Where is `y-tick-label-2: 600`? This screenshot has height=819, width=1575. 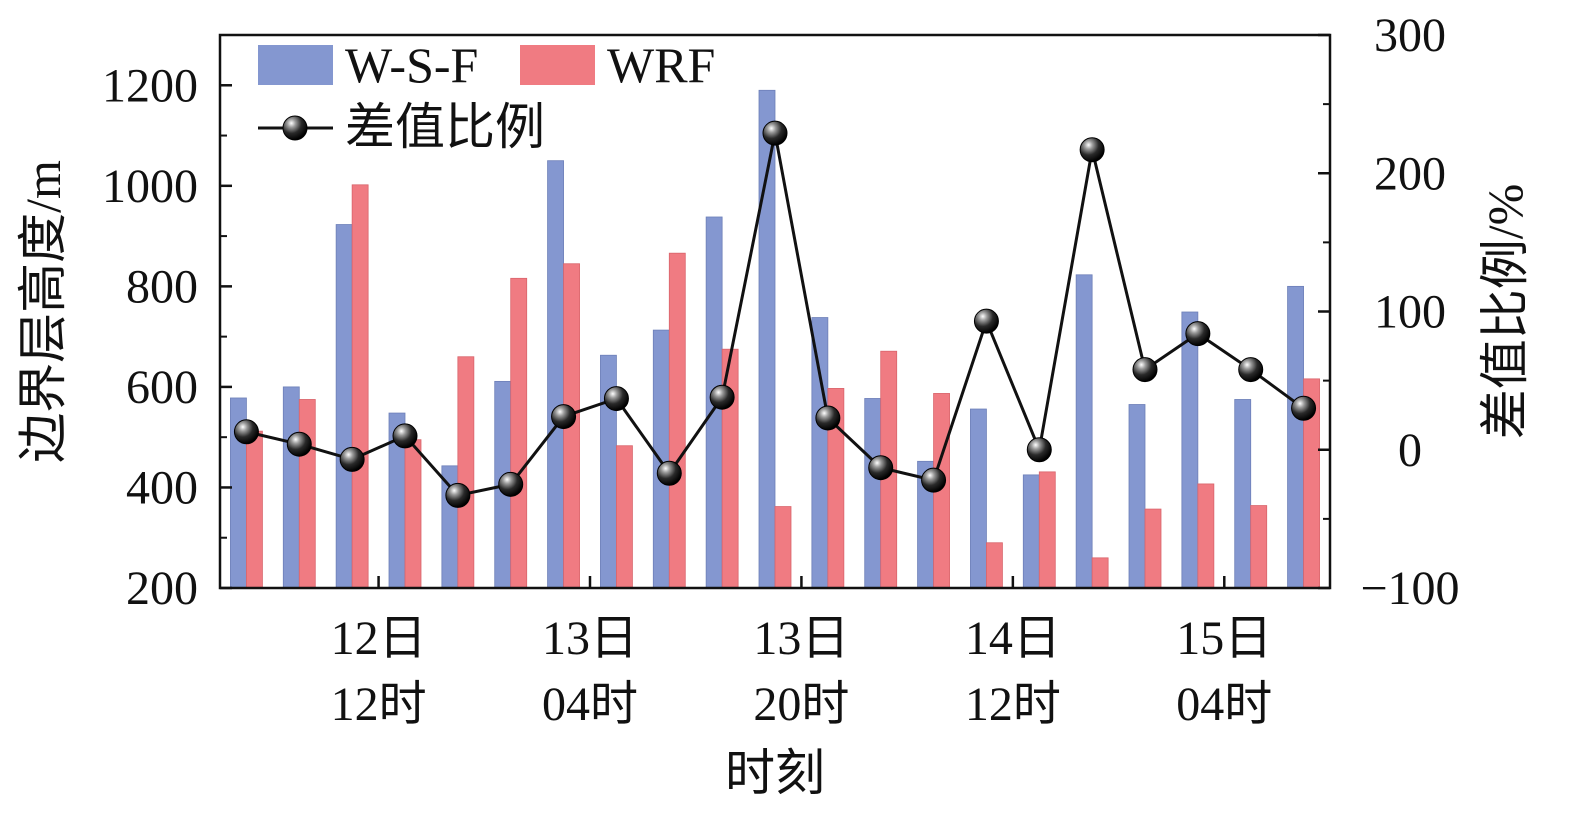 y-tick-label-2: 600 is located at coordinates (162, 387).